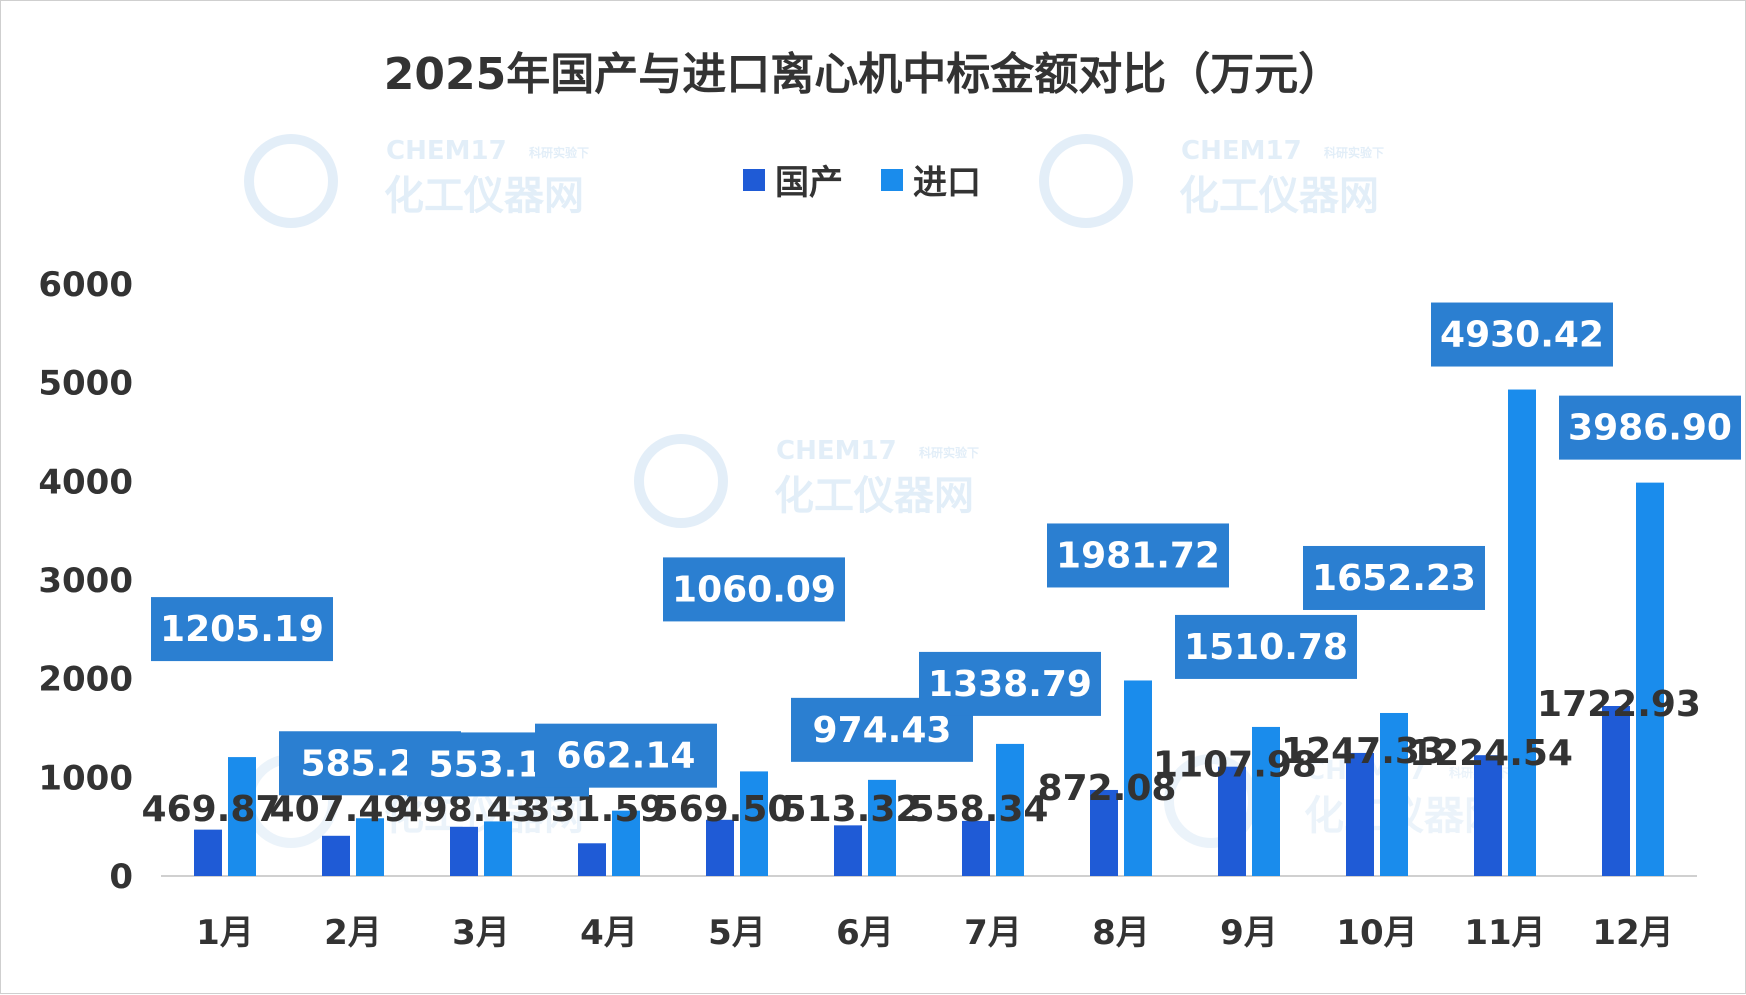 This screenshot has width=1746, height=995. Describe the element at coordinates (882, 730) in the screenshot. I see `data-label-import: 974.43` at that location.